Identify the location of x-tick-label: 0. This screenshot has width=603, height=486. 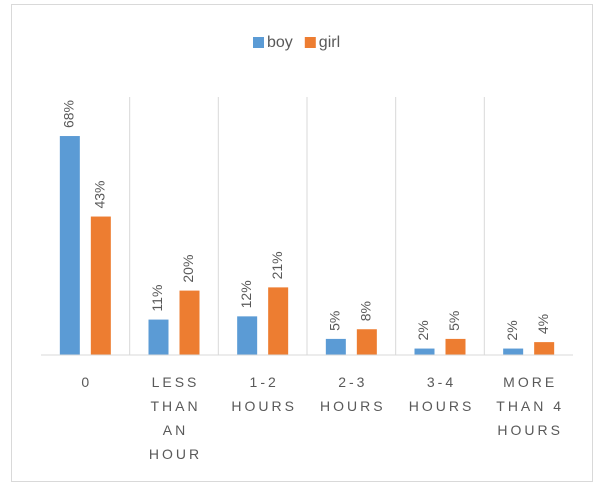
(86, 382).